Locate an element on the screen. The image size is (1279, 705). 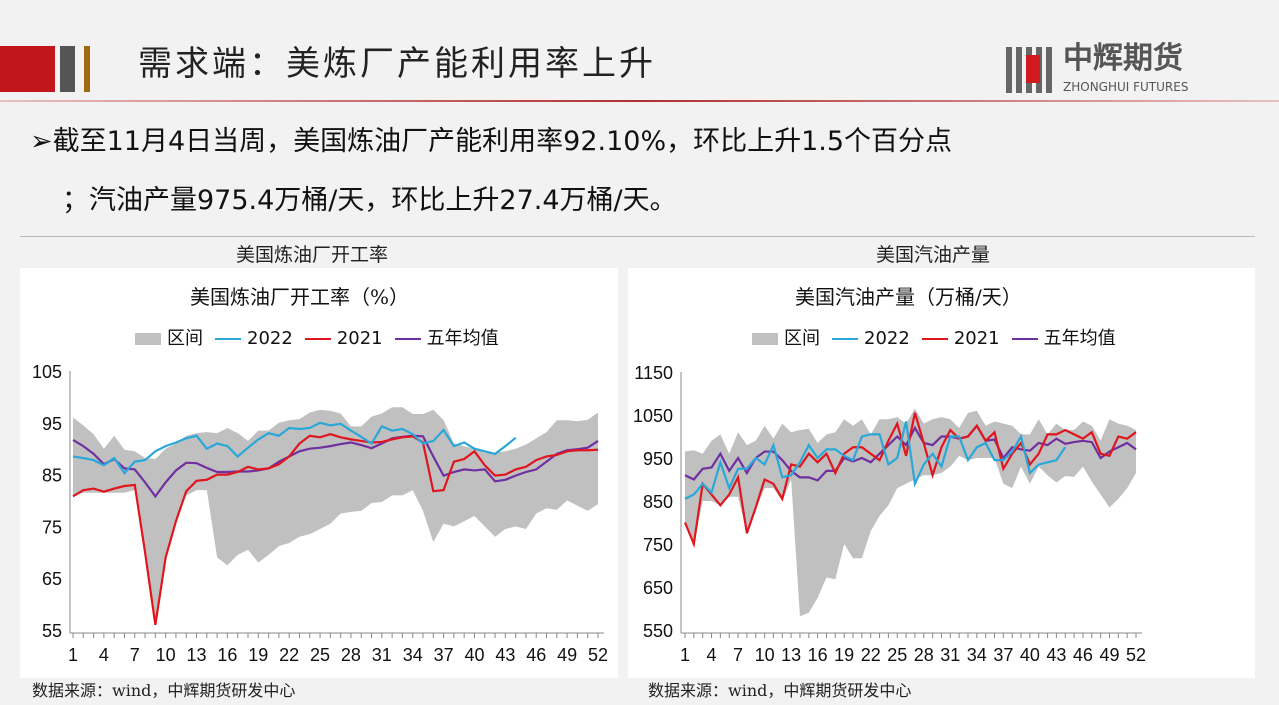
source-left: 数据来源：wind，中辉期货研发中心 is located at coordinates (164, 690).